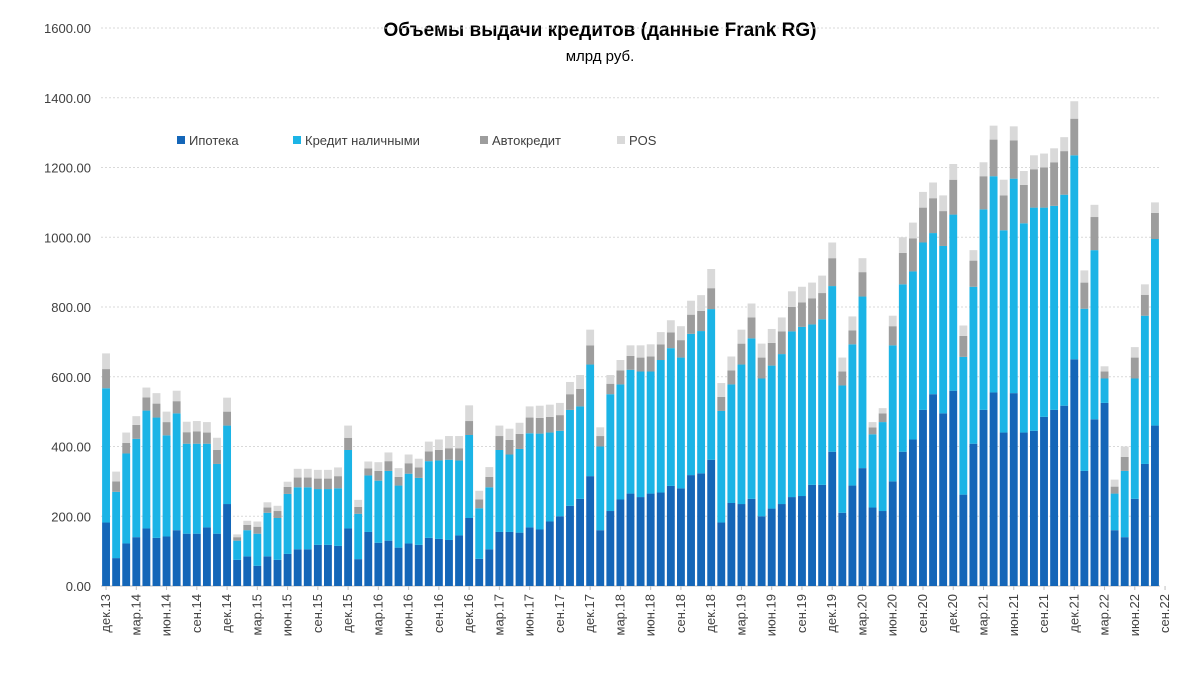 The height and width of the screenshot is (675, 1200). Describe the element at coordinates (526, 140) in the screenshot. I see `legend-label-auto: Автокредит` at that location.